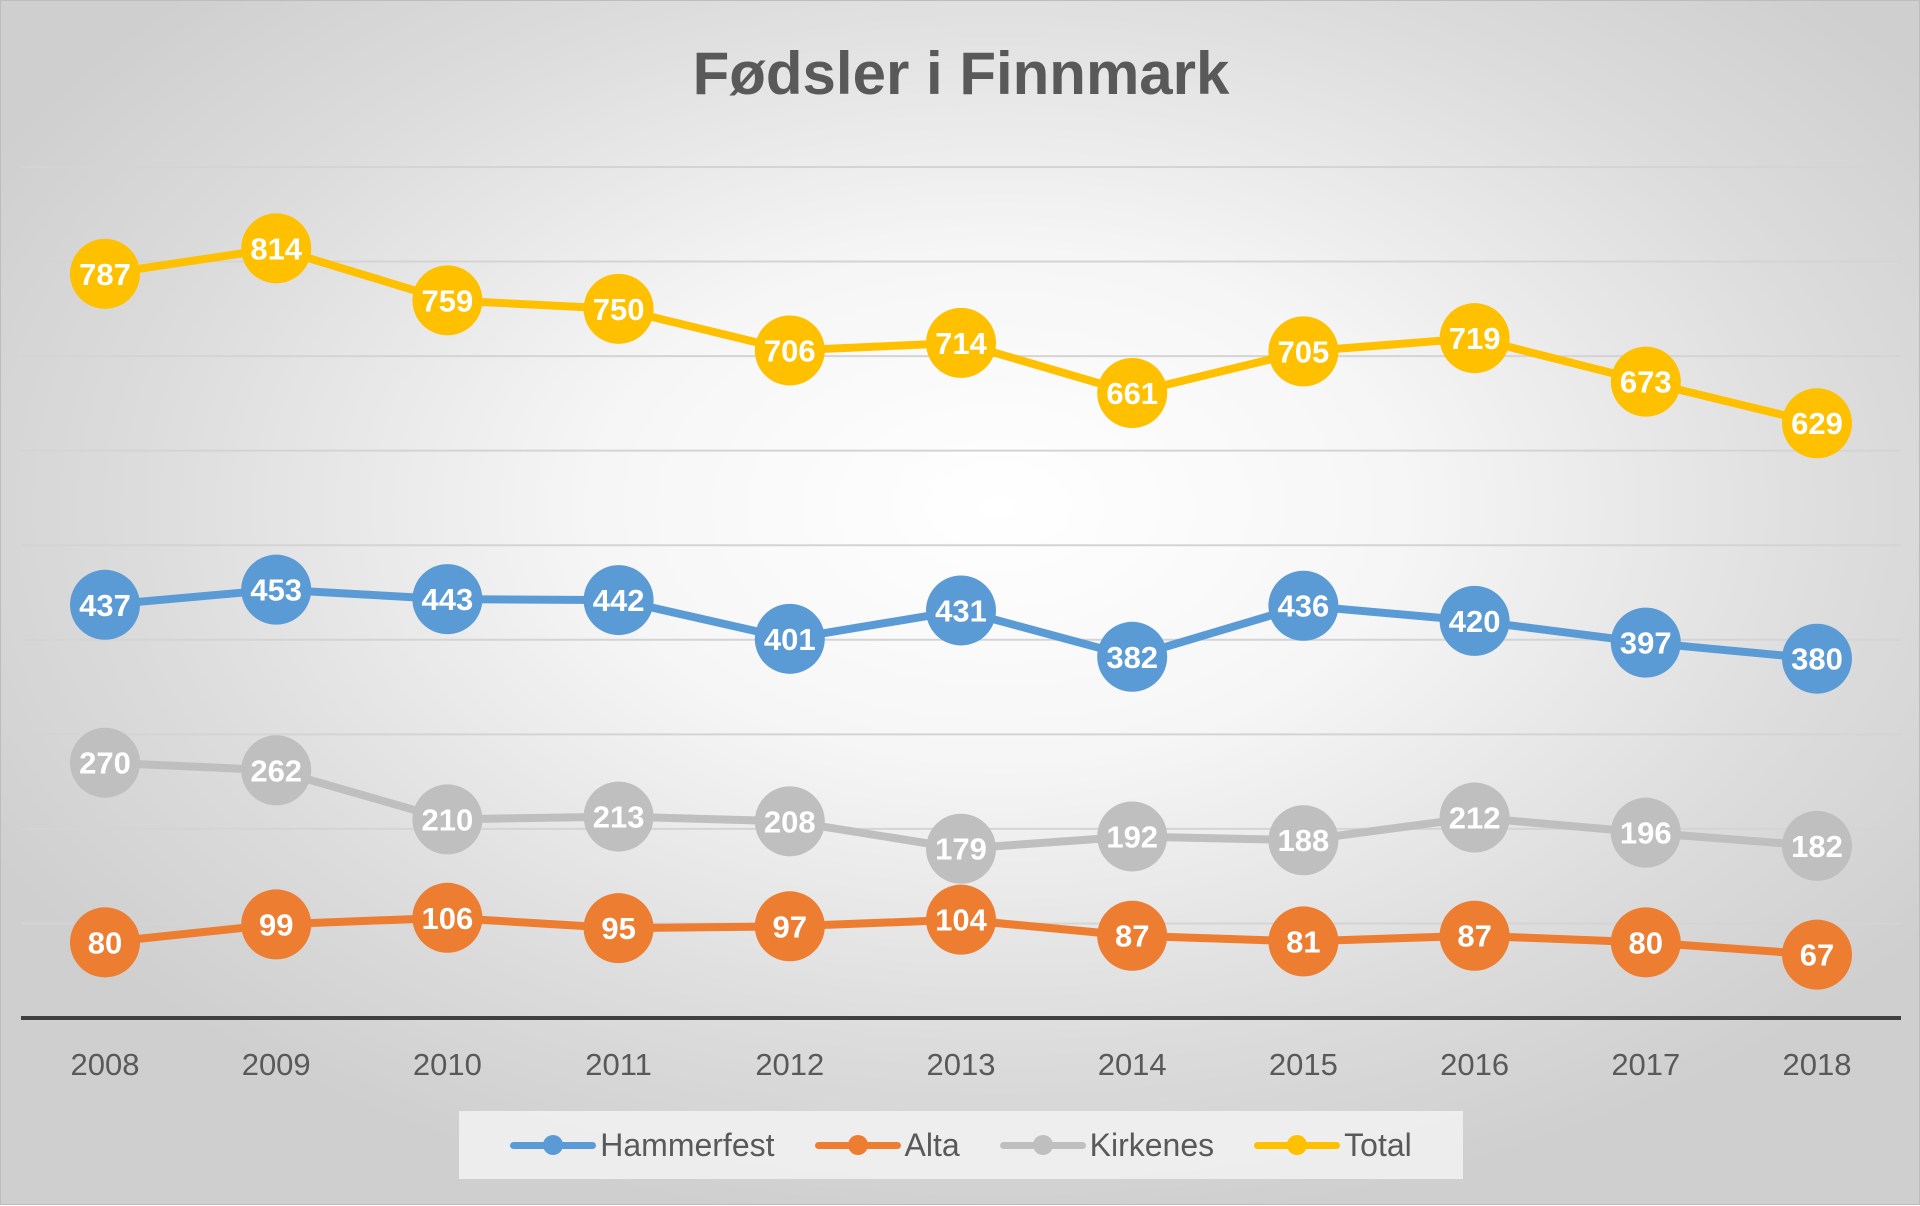 The height and width of the screenshot is (1206, 1920). I want to click on series-alta: 80 99 106 95 97 104 87 81 87 80 67, so click(961, 936).